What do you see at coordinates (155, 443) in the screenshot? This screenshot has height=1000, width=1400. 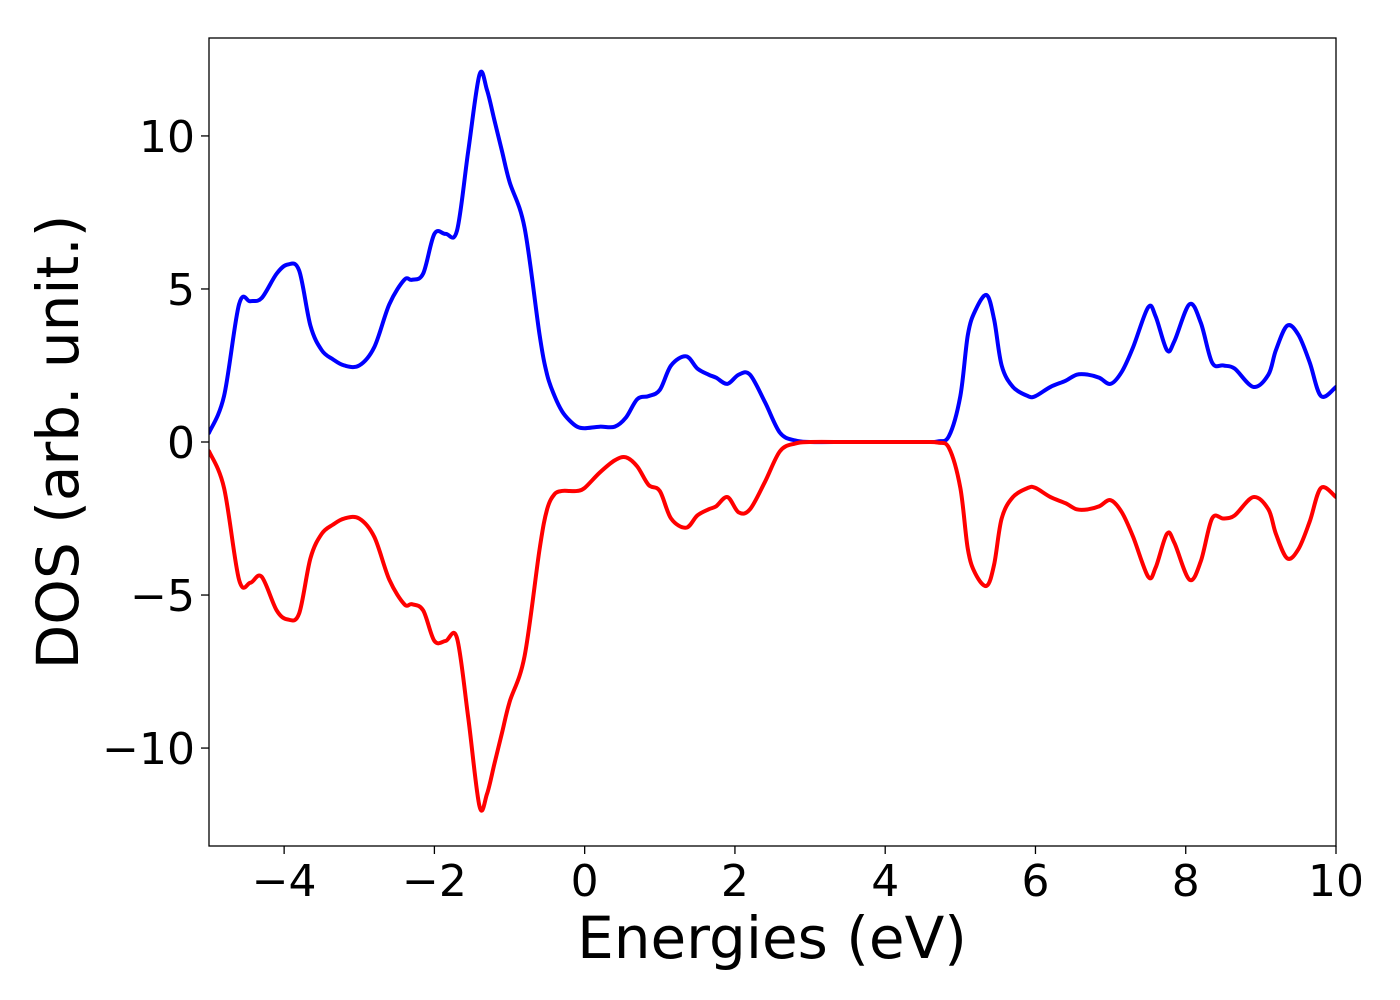 I see `y-axis-ticks: 10 5 0 −5 −10` at bounding box center [155, 443].